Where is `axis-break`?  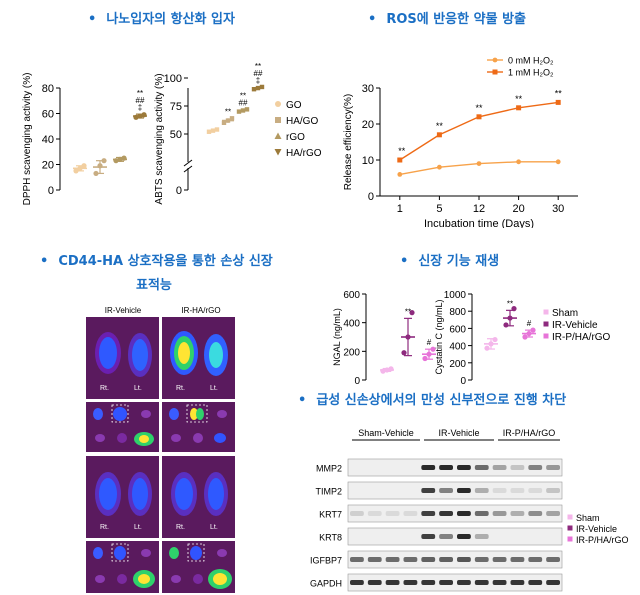
axis-break is located at coordinates (188, 163).